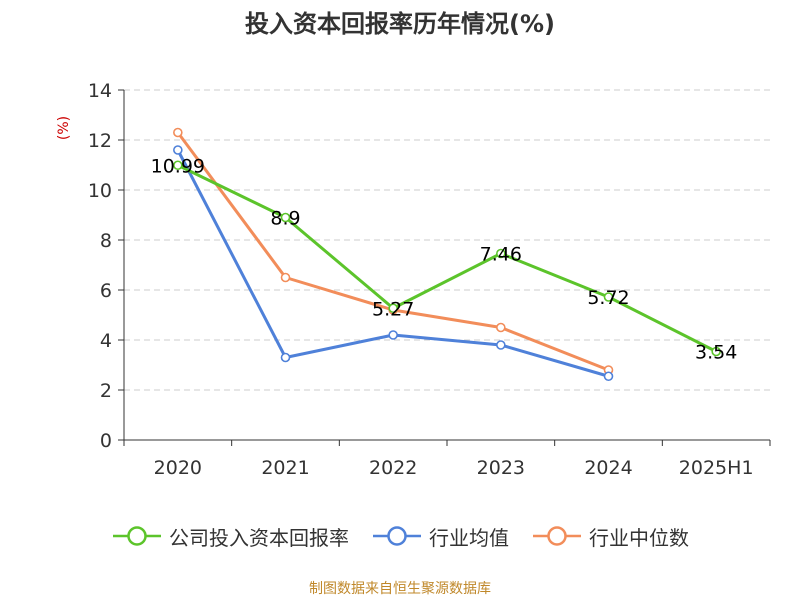  I want to click on legend-label: 行业均值, so click(469, 537).